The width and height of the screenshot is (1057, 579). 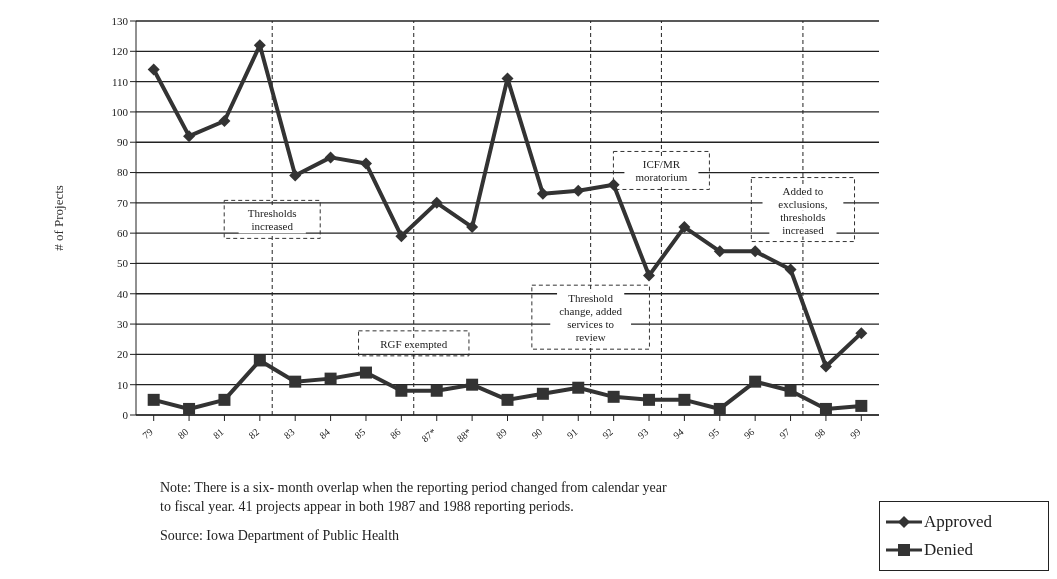 I want to click on x-tick-label: 82, so click(x=254, y=433).